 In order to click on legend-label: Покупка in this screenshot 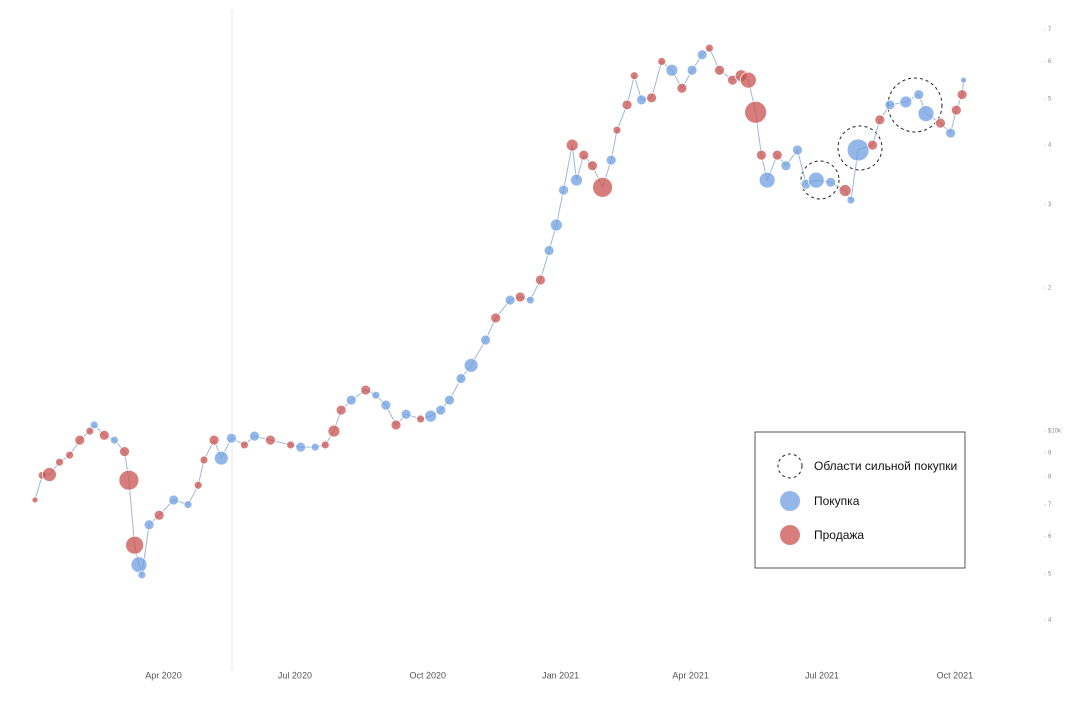, I will do `click(837, 501)`.